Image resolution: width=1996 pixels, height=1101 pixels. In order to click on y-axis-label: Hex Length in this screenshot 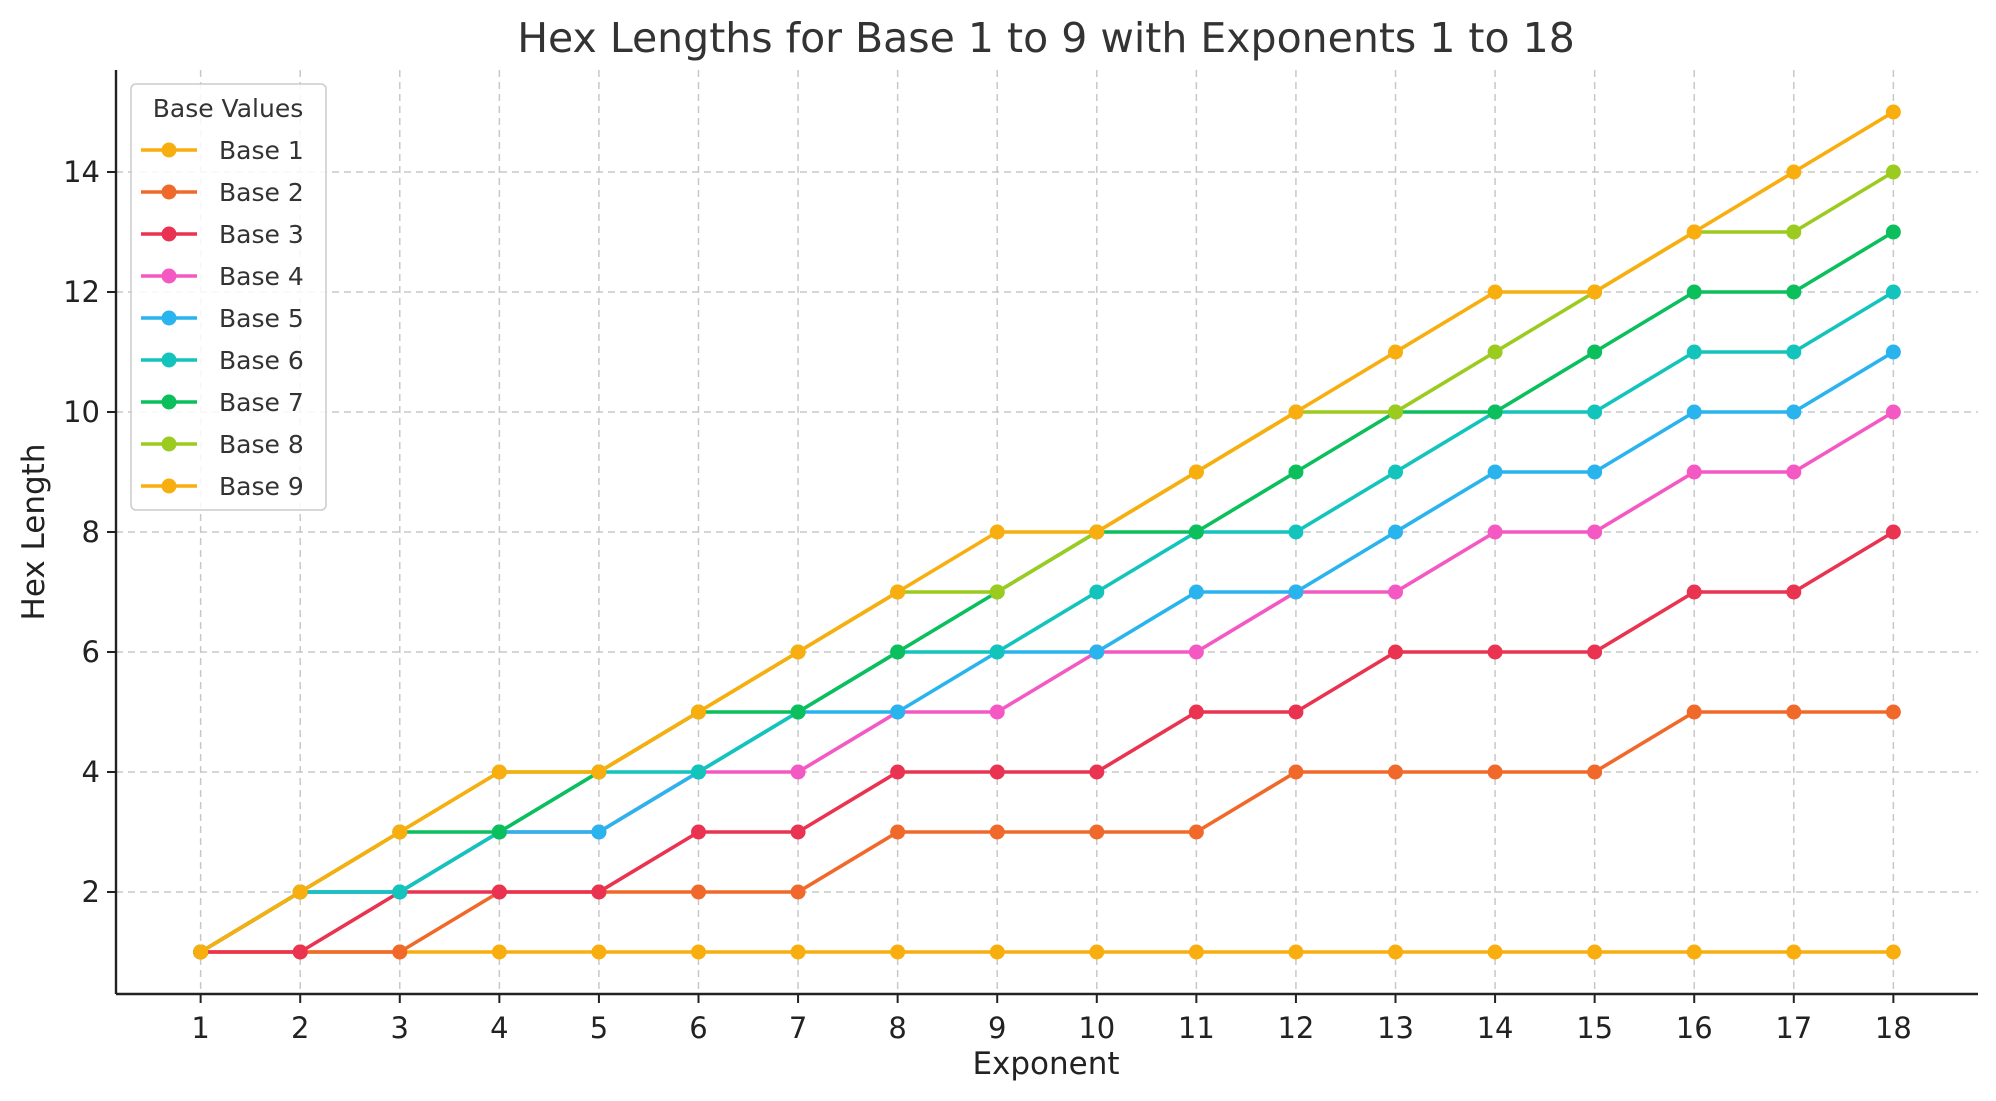, I will do `click(34, 532)`.